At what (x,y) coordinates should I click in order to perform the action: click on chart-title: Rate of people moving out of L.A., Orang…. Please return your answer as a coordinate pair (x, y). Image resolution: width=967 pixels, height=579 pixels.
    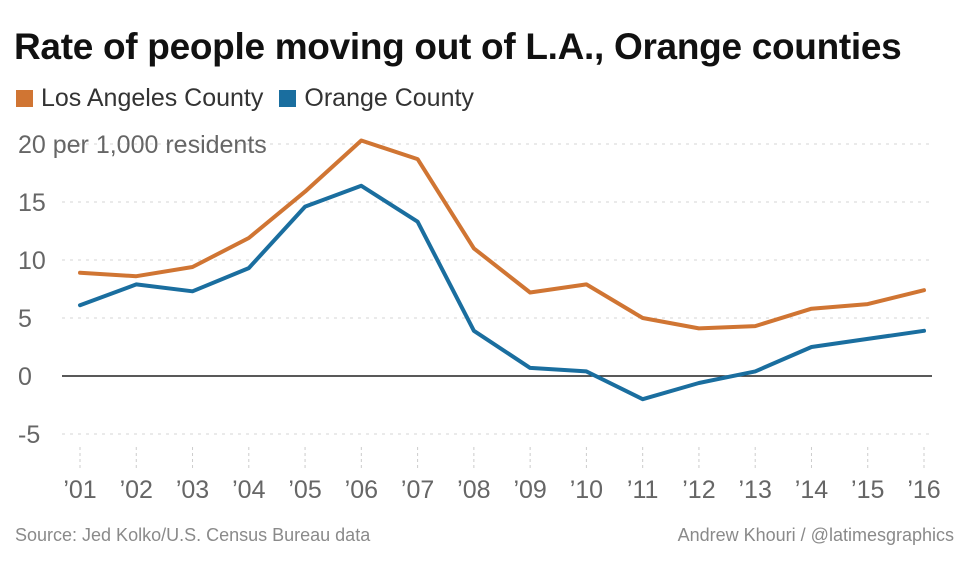
    Looking at the image, I should click on (458, 46).